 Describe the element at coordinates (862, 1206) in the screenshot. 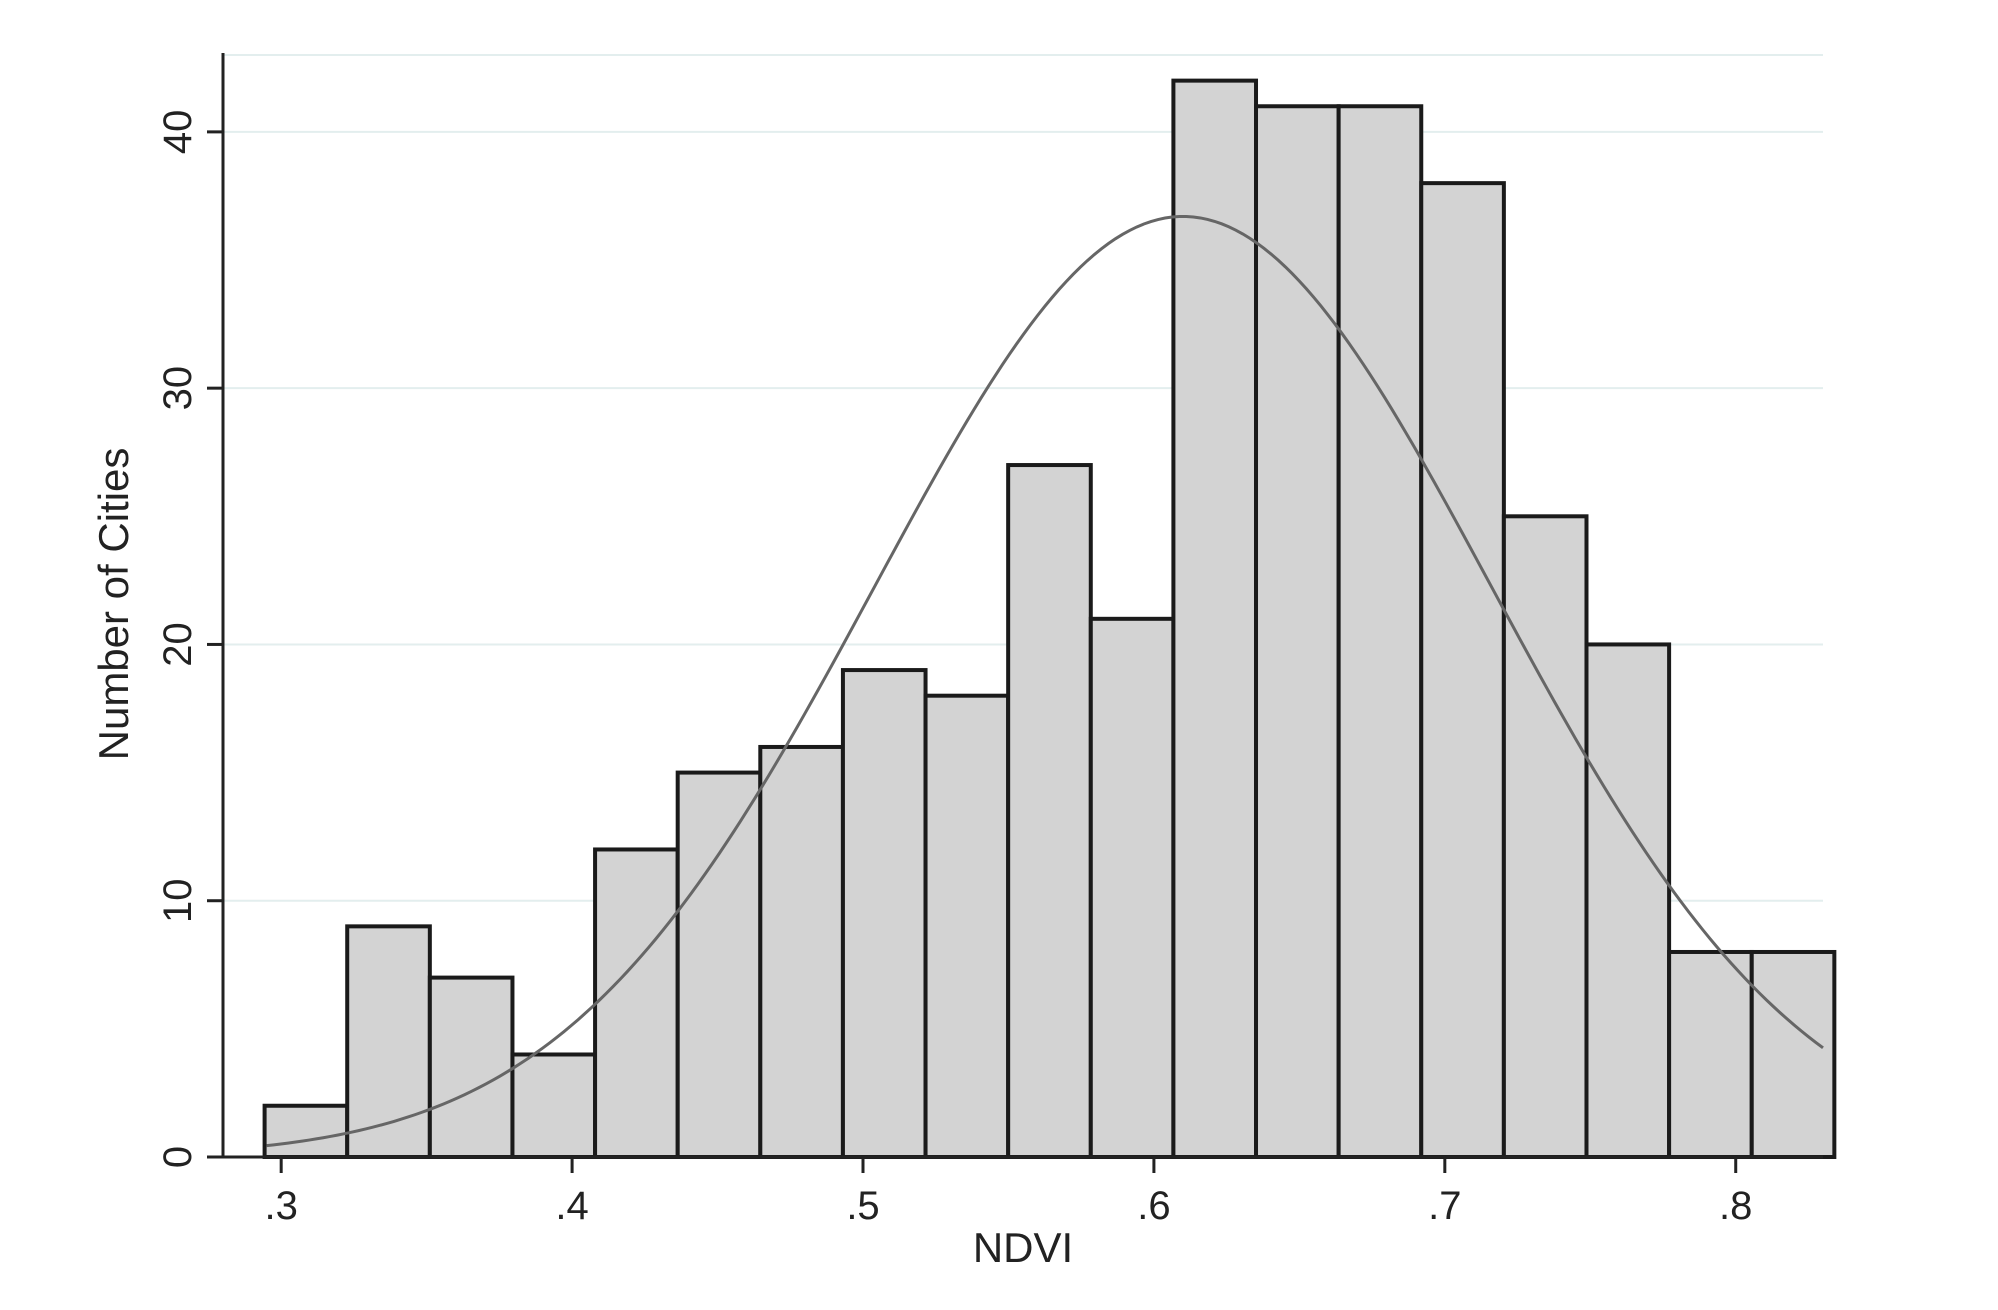

I see `x-tick-label-.5: .5` at that location.